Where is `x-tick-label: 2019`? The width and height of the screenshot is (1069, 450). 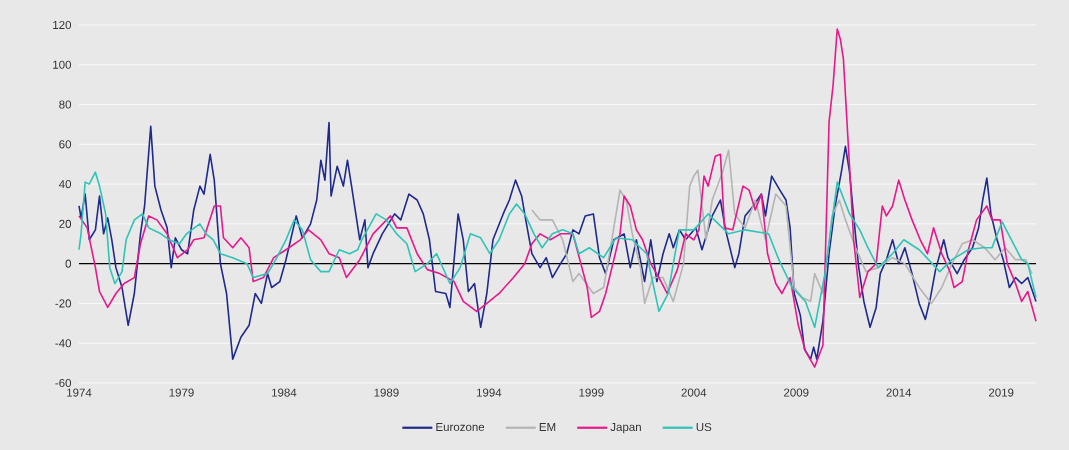
x-tick-label: 2019 is located at coordinates (1001, 392).